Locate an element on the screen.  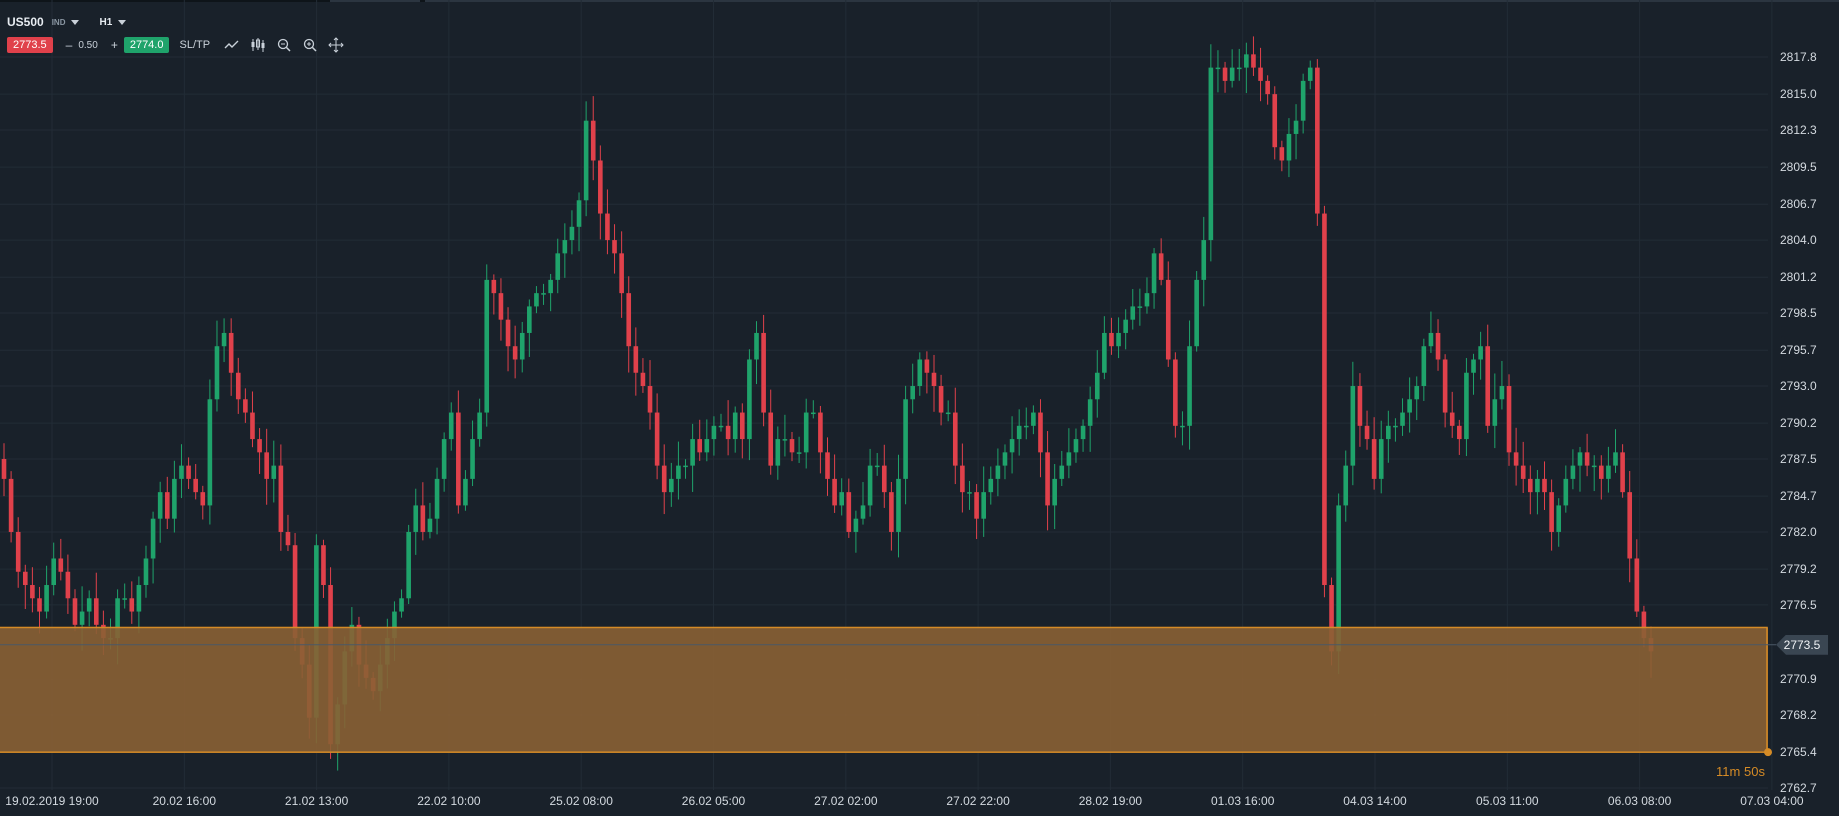
price-tick-label: 2787.5 is located at coordinates (1798, 458).